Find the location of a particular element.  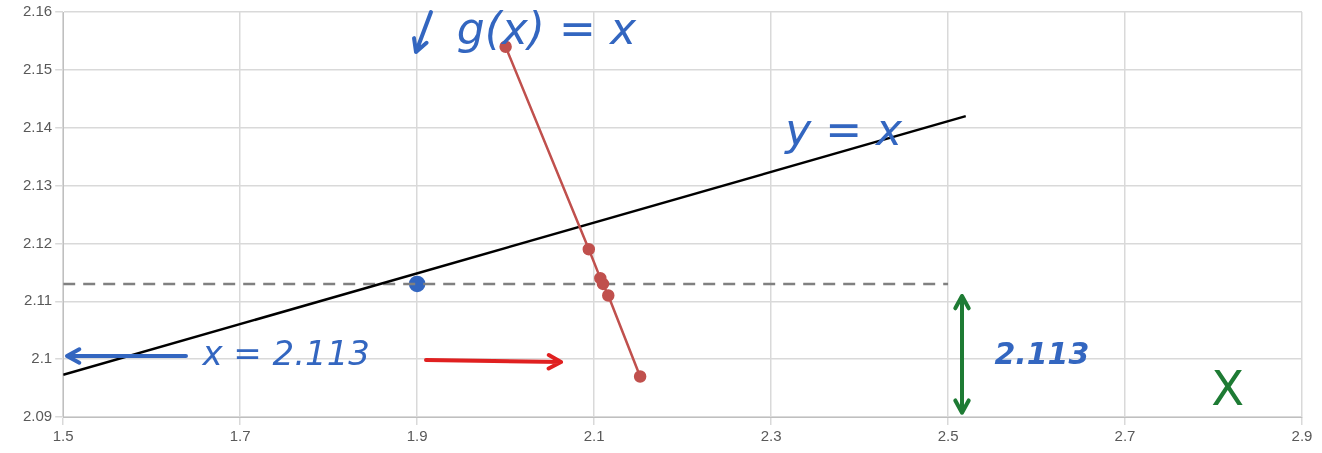

x-tick-label: 1.5 is located at coordinates (63, 436).